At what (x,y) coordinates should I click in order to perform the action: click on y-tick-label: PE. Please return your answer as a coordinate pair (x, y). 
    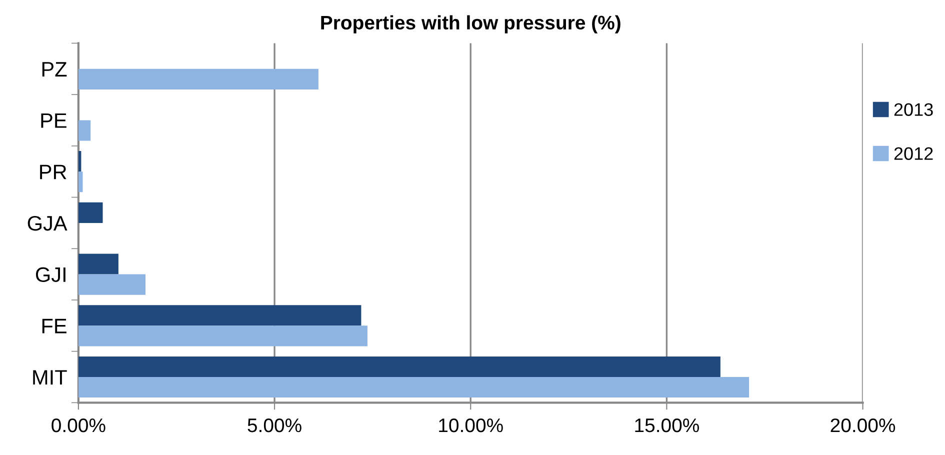
    Looking at the image, I should click on (53, 120).